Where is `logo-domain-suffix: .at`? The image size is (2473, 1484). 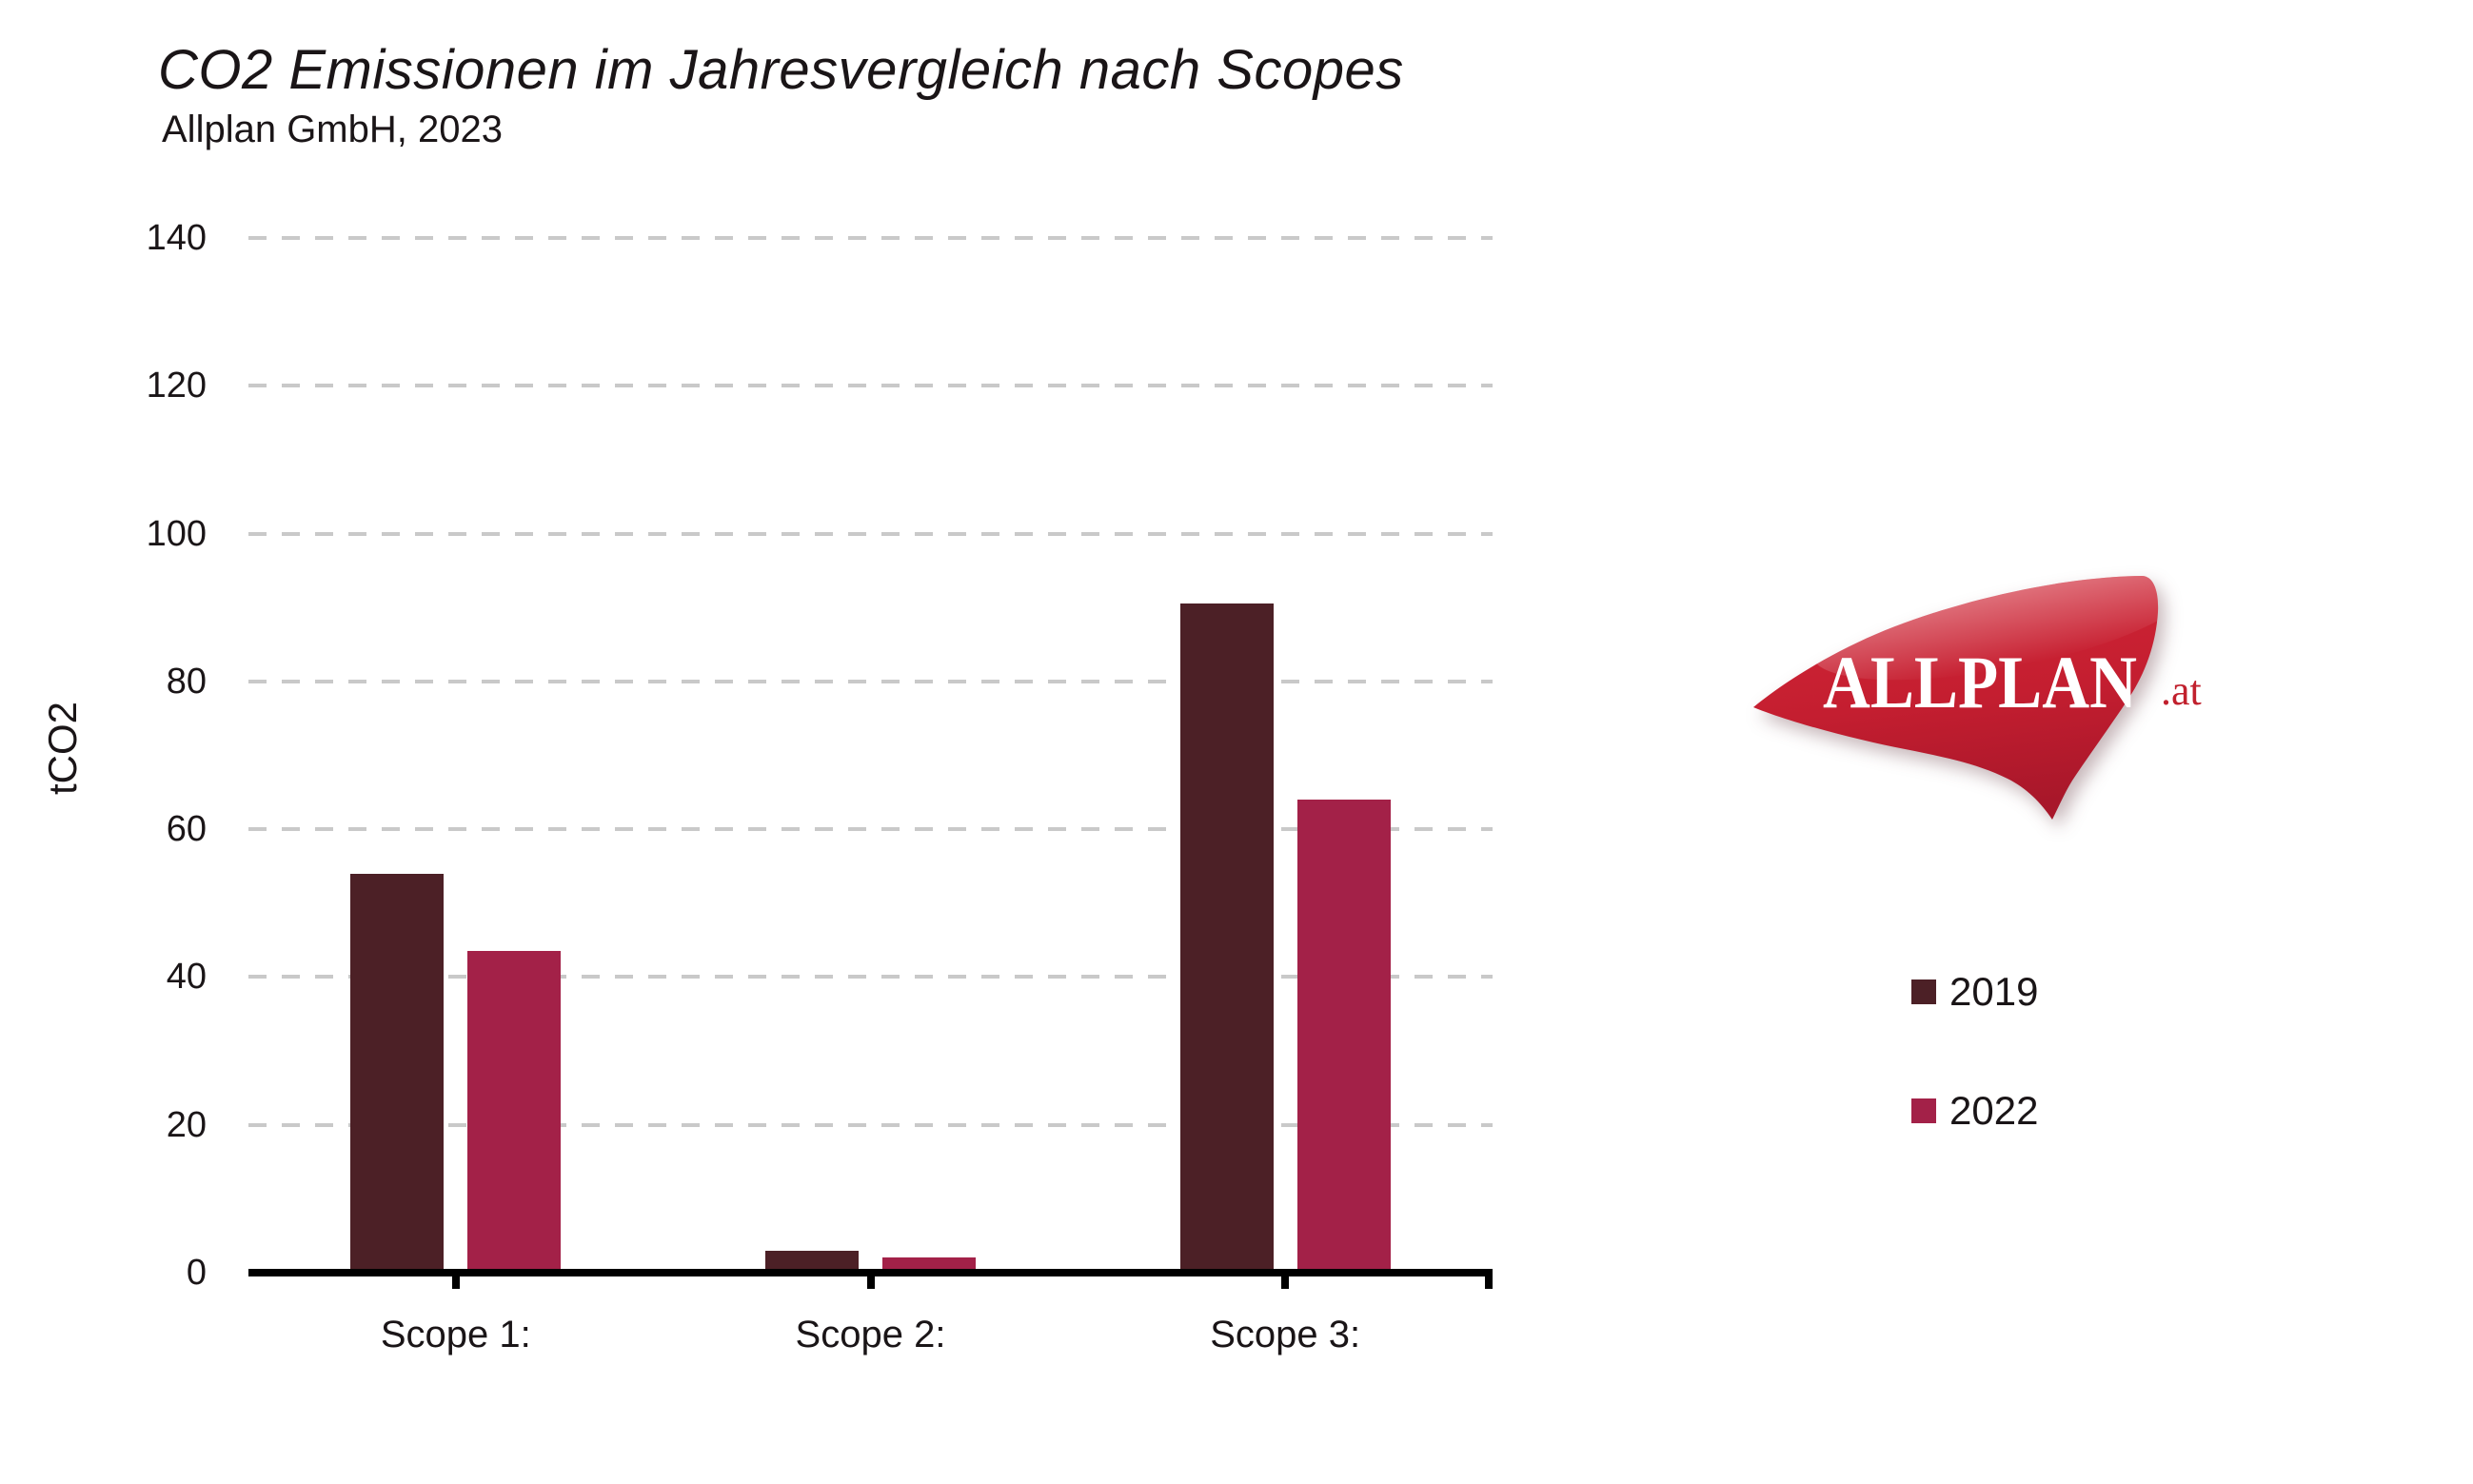
logo-domain-suffix: .at is located at coordinates (2182, 690).